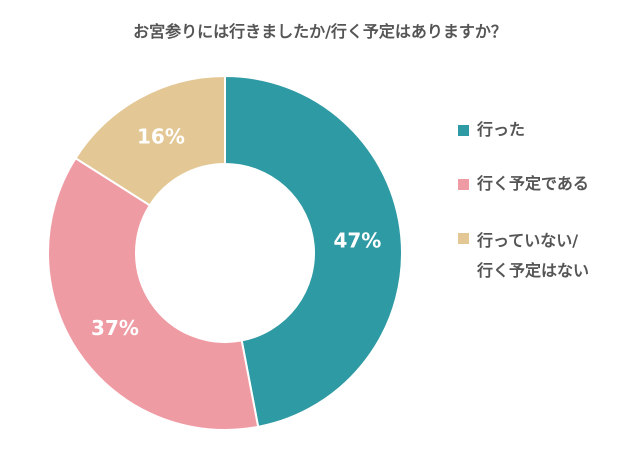 The width and height of the screenshot is (640, 462). I want to click on legend-label-none-line1: 行っていない/, so click(528, 240).